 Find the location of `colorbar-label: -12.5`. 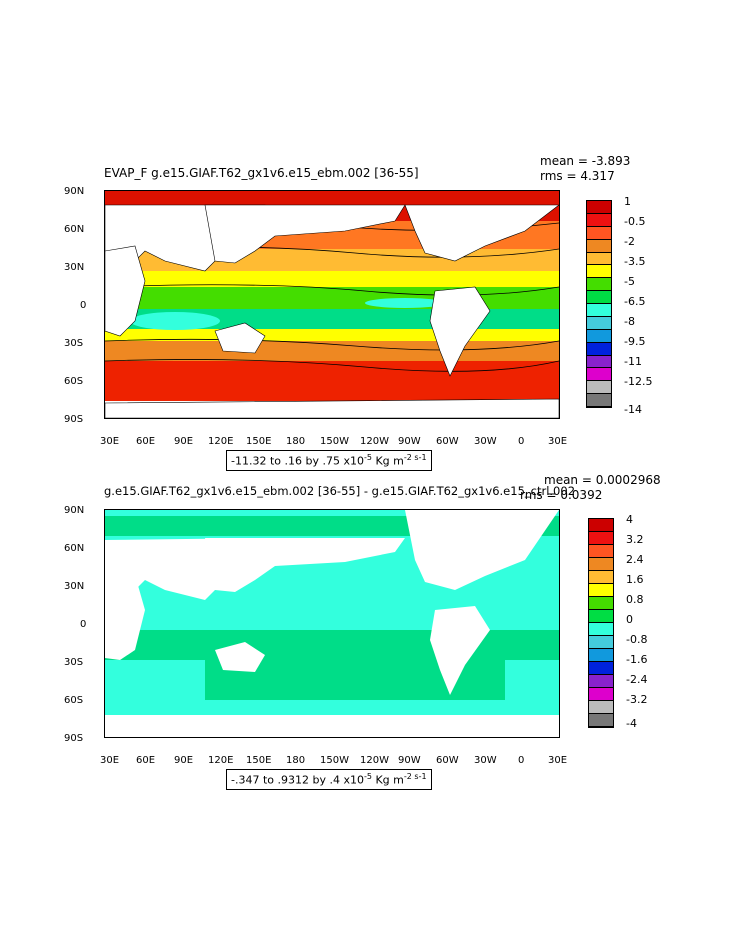

colorbar-label: -12.5 is located at coordinates (638, 381).